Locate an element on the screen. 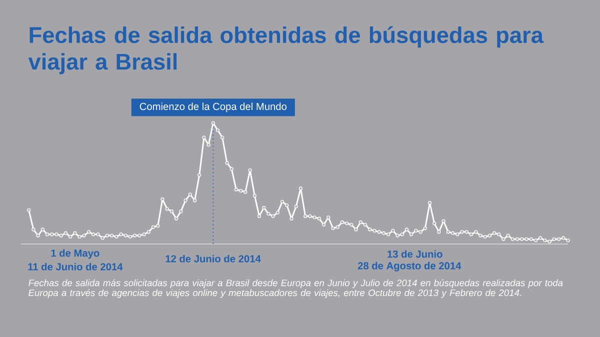 This screenshot has width=600, height=337. annotation: Comienzo de la Copa del Mundo is located at coordinates (213, 107).